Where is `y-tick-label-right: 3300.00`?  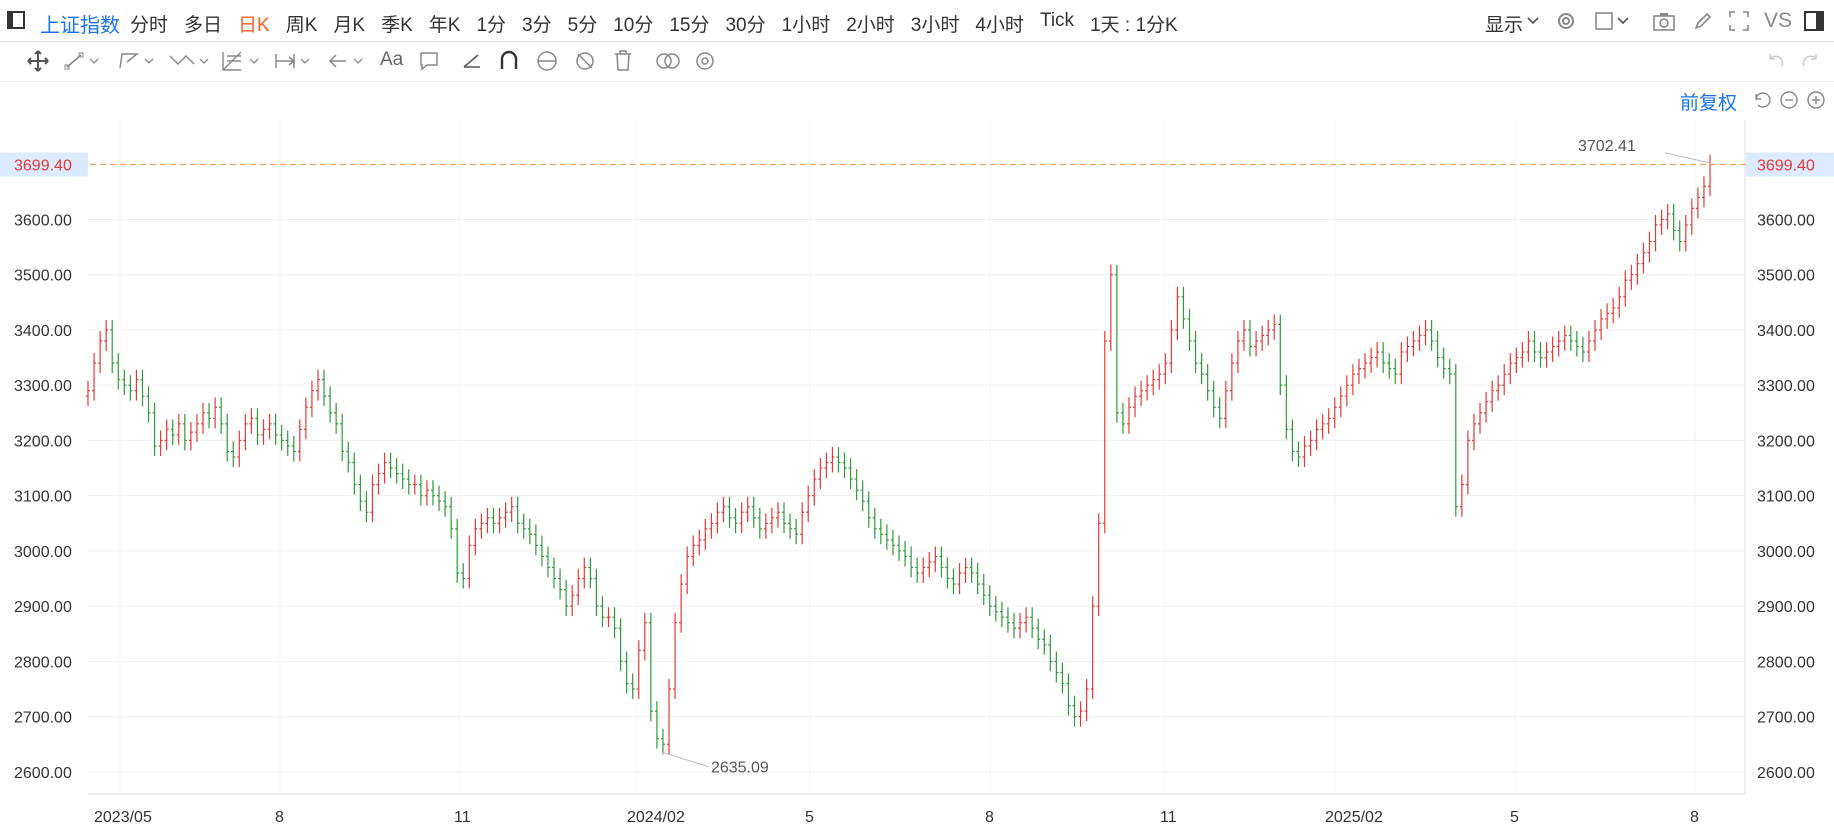 y-tick-label-right: 3300.00 is located at coordinates (1786, 386).